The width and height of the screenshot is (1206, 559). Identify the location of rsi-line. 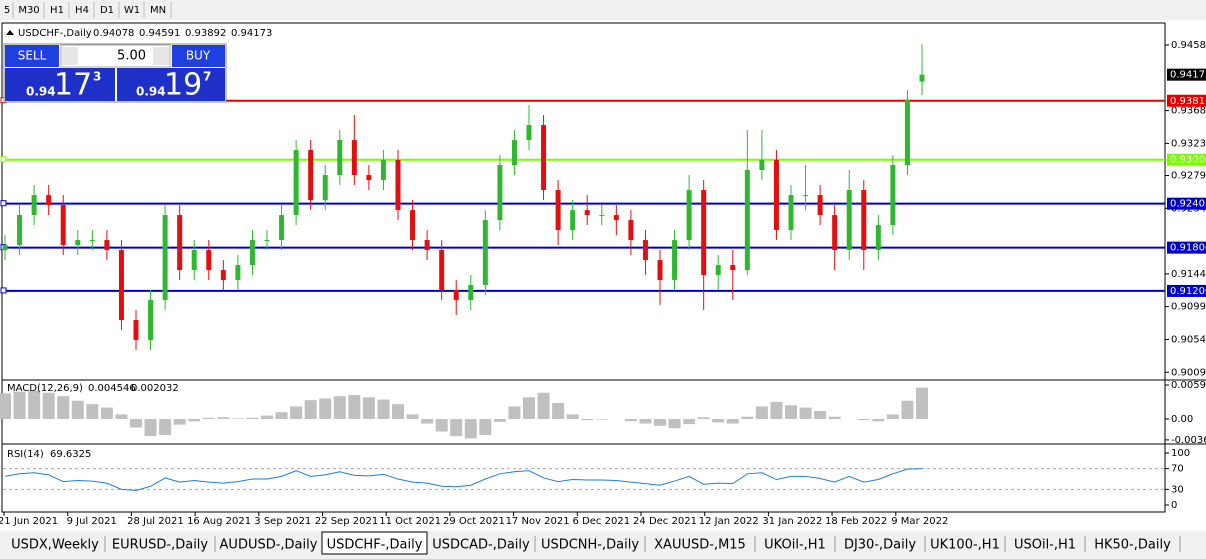
(463, 479).